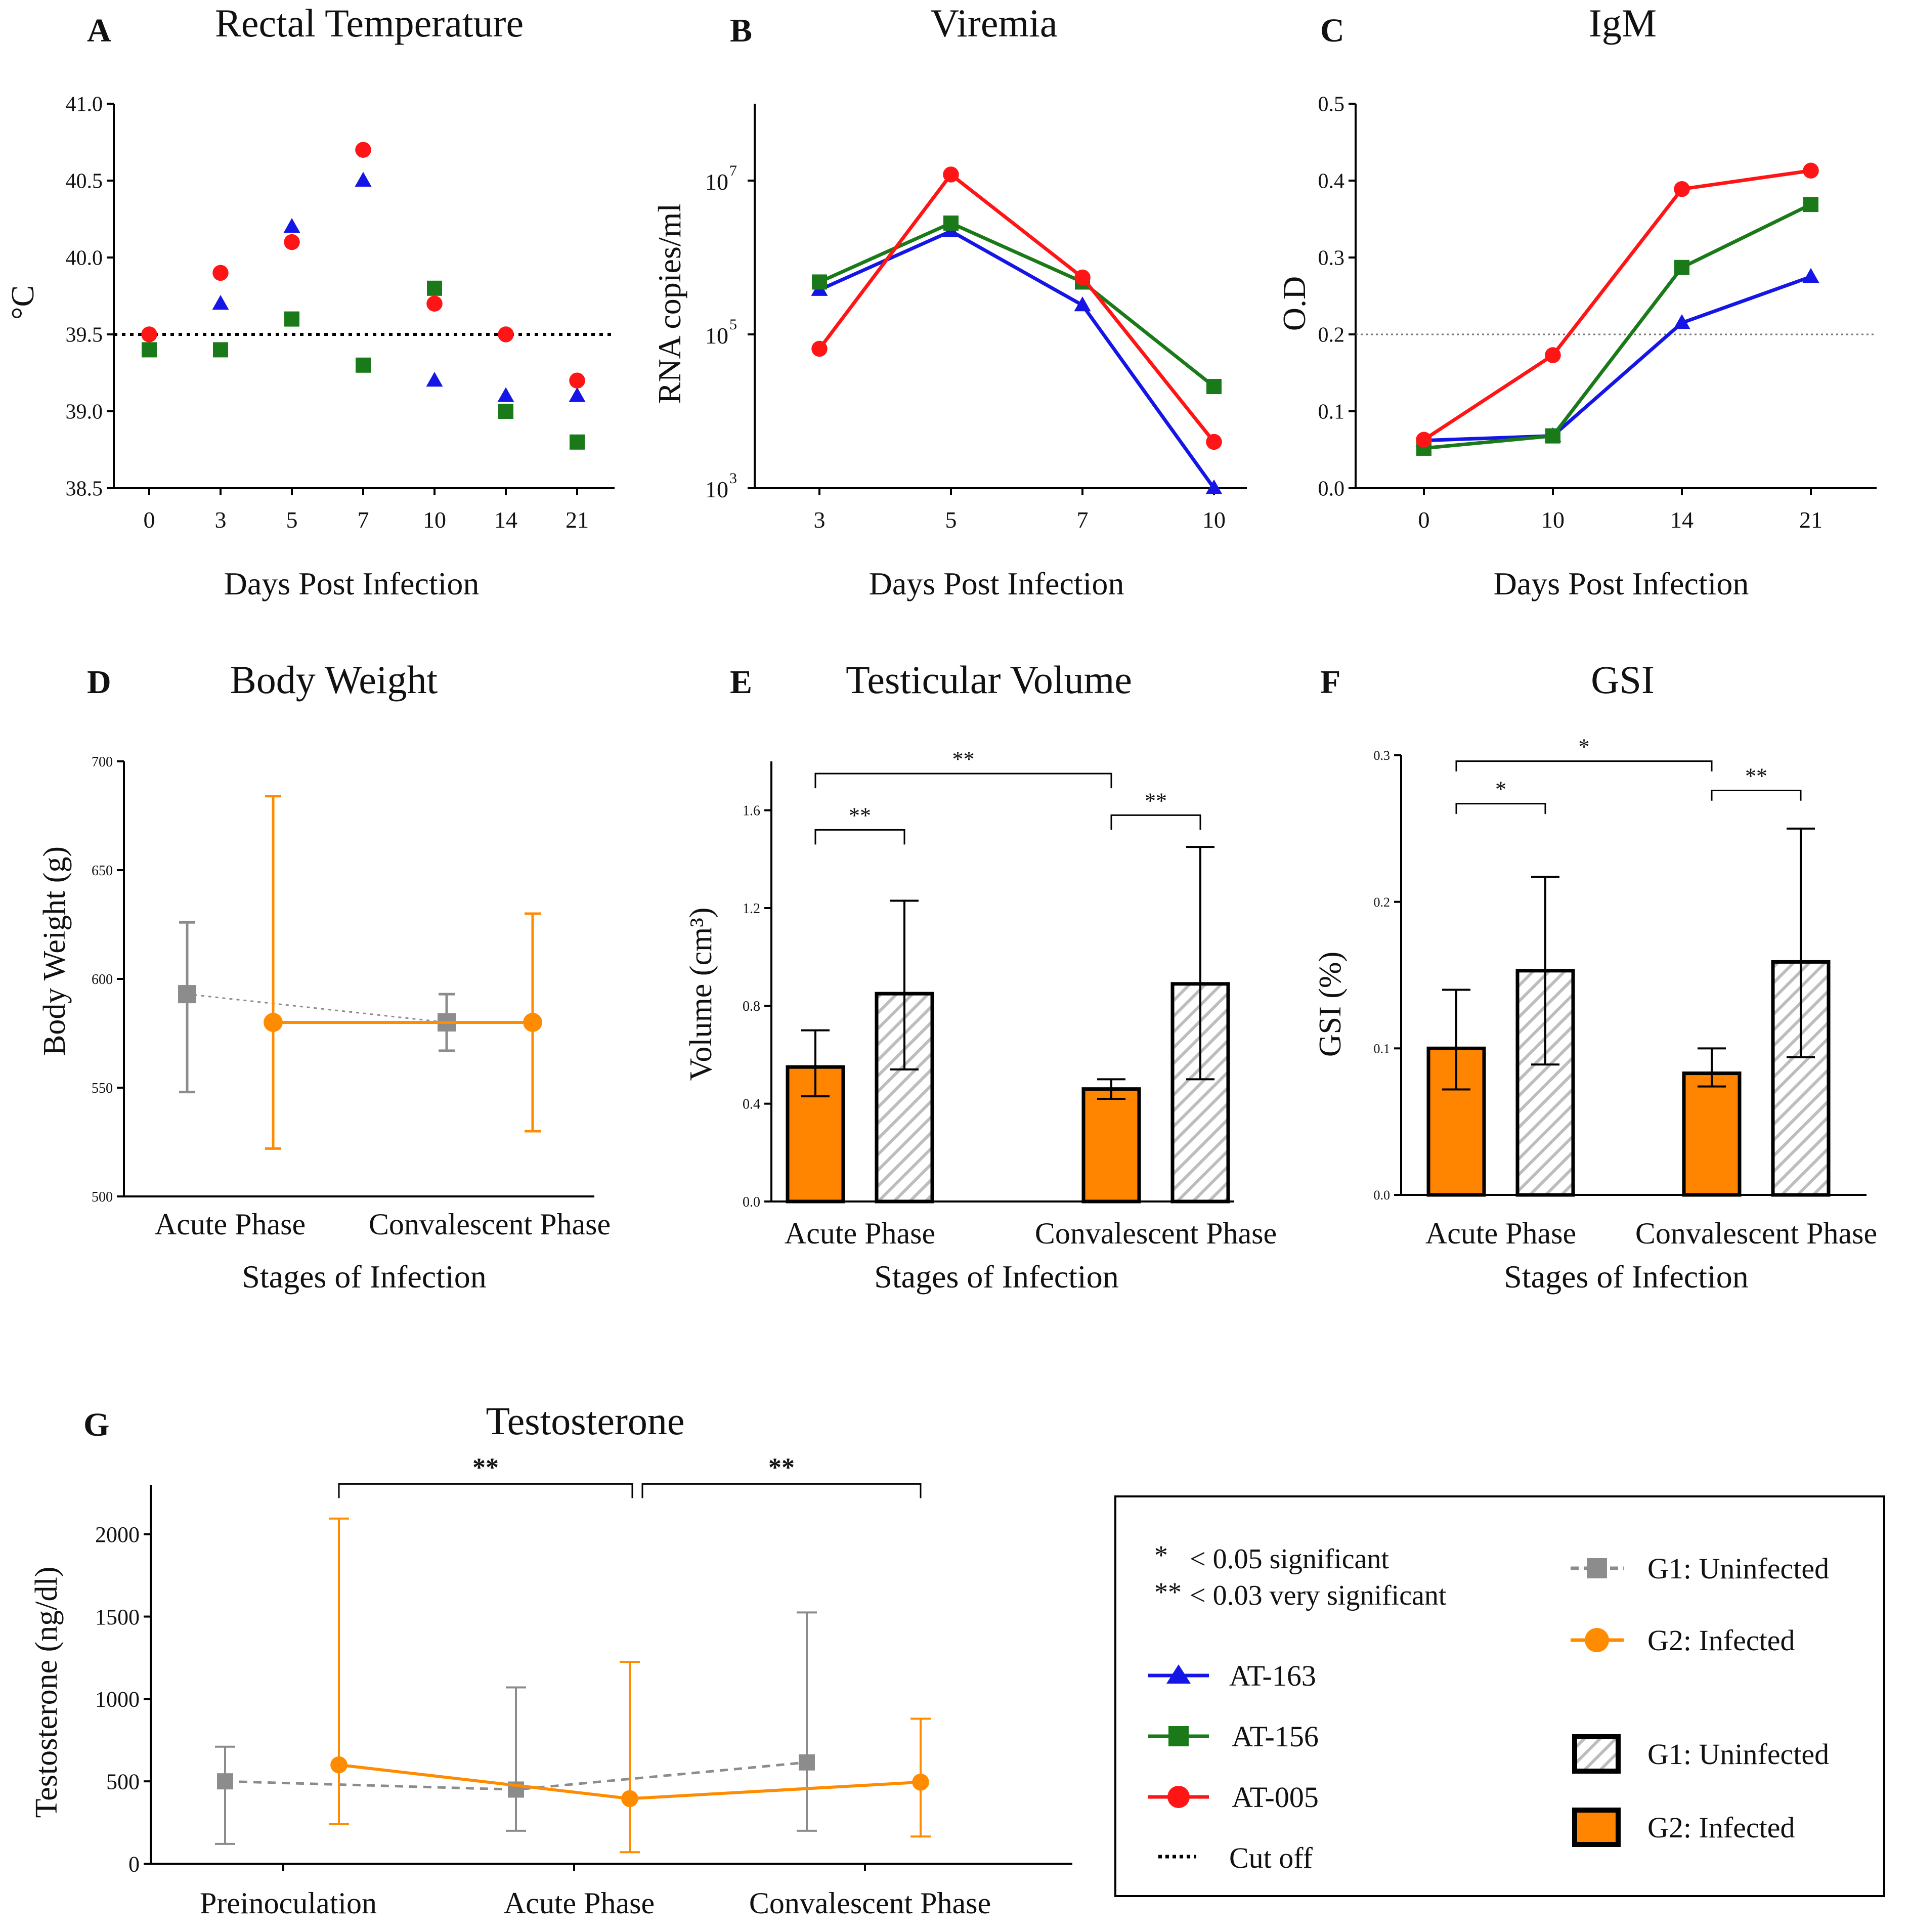  Describe the element at coordinates (84, 335) in the screenshot. I see `y-tick-label: 39.5` at that location.